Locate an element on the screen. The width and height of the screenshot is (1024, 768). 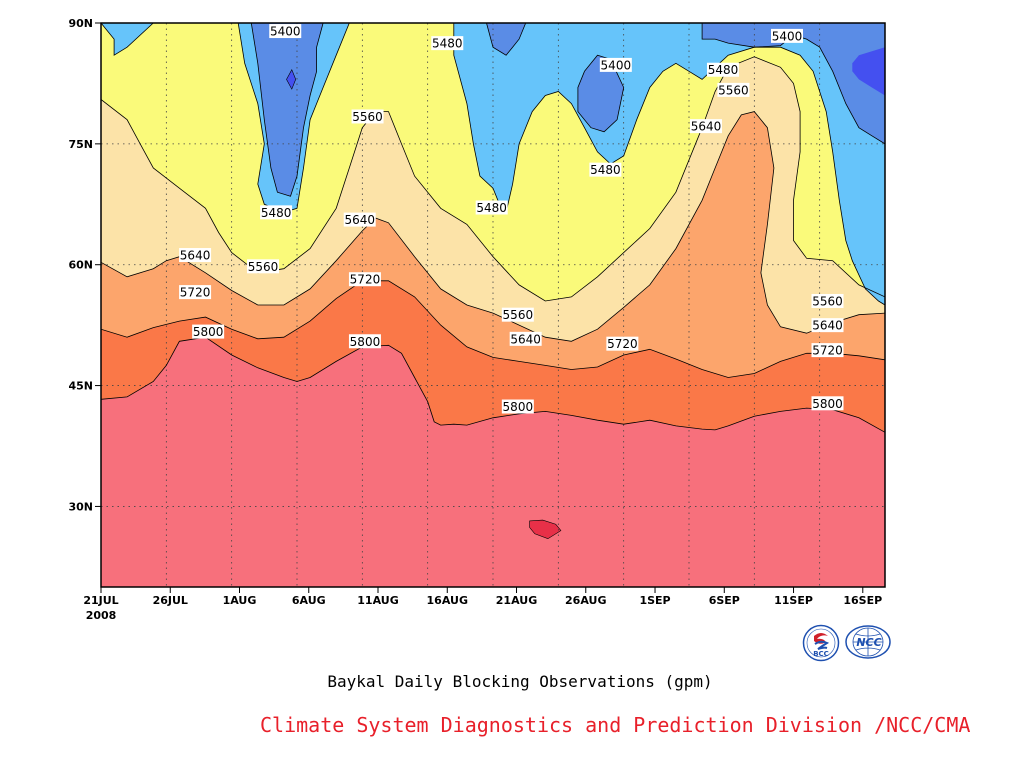
x-tick-label: 26AUG is located at coordinates (585, 600).